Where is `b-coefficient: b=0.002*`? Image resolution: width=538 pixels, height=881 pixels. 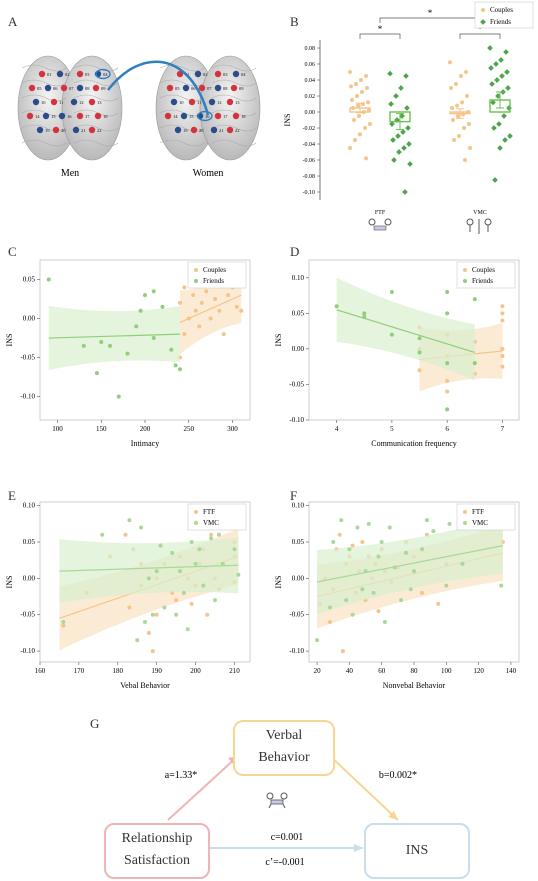
b-coefficient: b=0.002* is located at coordinates (398, 775).